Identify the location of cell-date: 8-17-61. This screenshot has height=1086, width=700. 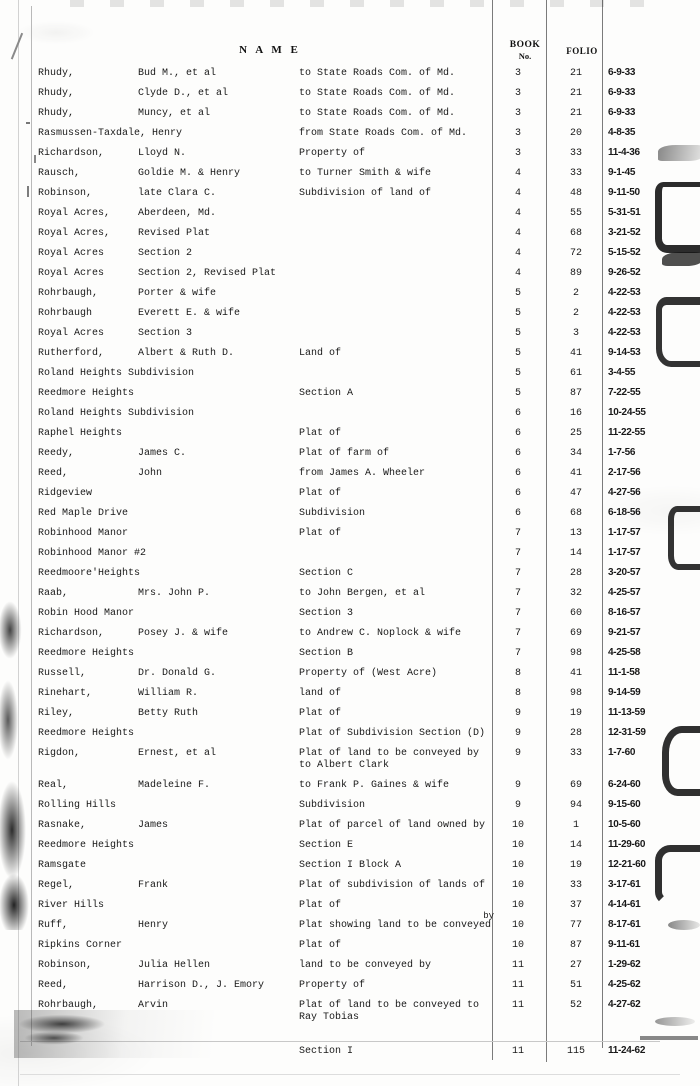
(624, 924).